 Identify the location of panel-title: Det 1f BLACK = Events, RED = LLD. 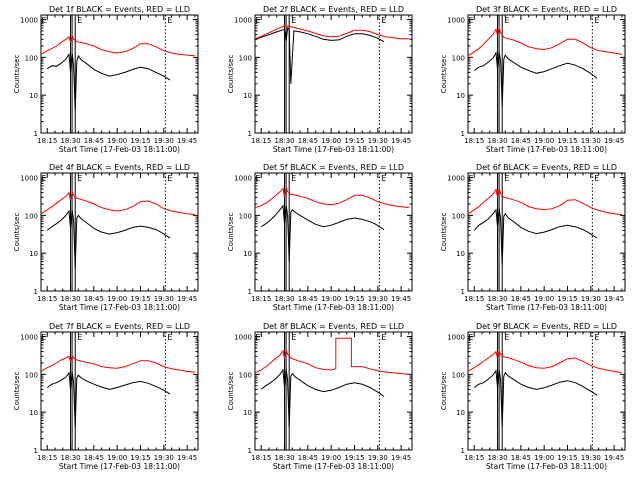
(119, 9).